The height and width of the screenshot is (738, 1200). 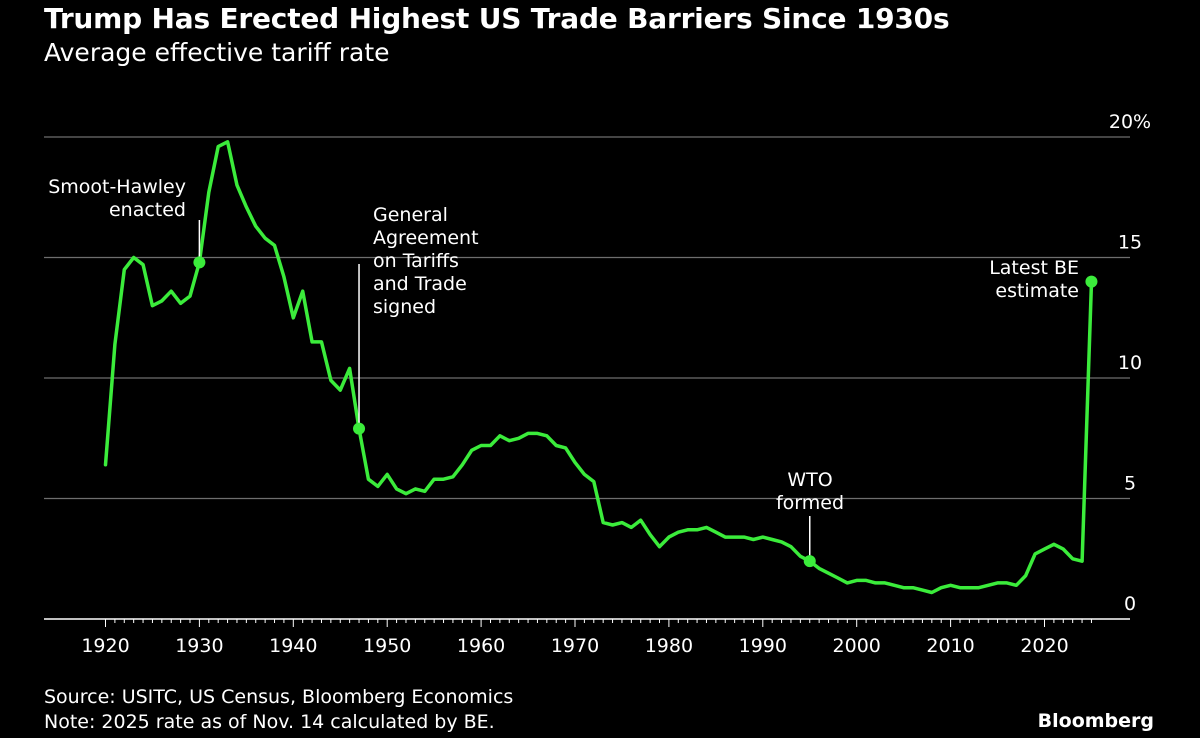 What do you see at coordinates (1091, 281) in the screenshot?
I see `annotation-marker-latest-be-estimate` at bounding box center [1091, 281].